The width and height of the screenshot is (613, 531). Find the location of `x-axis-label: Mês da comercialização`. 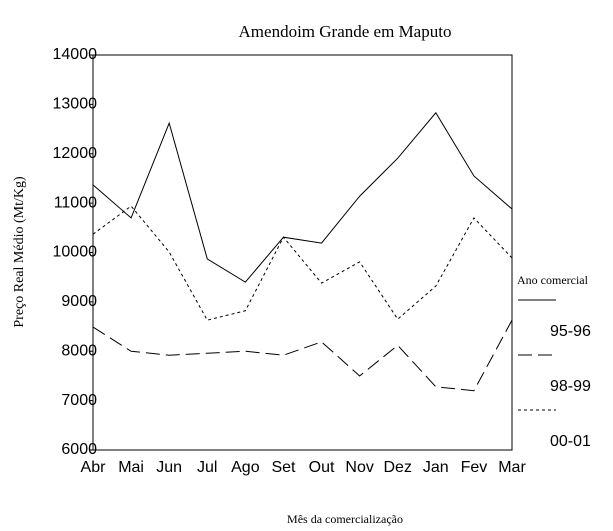

x-axis-label: Mês da comercialização is located at coordinates (345, 519).